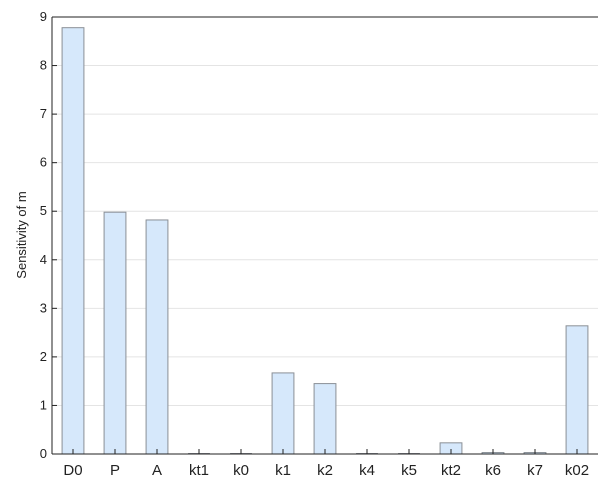  Describe the element at coordinates (283, 413) in the screenshot. I see `bar-k1` at that location.